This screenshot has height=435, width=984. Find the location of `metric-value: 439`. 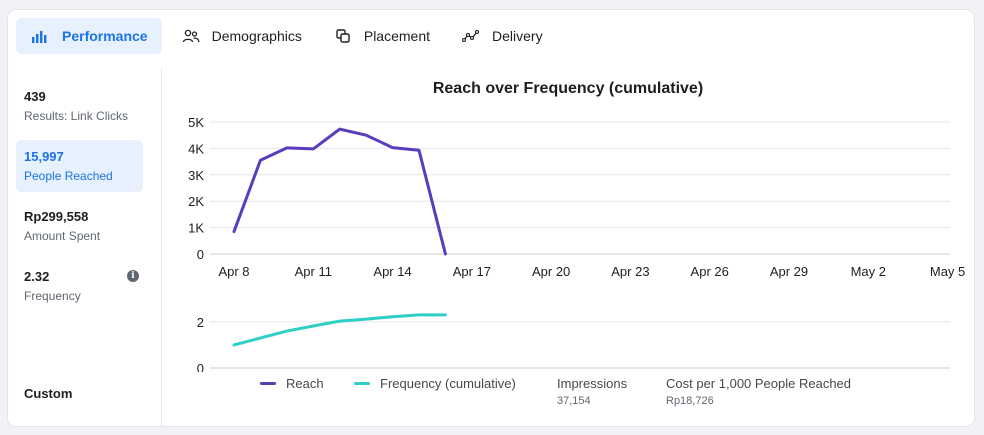

metric-value: 439 is located at coordinates (35, 96).